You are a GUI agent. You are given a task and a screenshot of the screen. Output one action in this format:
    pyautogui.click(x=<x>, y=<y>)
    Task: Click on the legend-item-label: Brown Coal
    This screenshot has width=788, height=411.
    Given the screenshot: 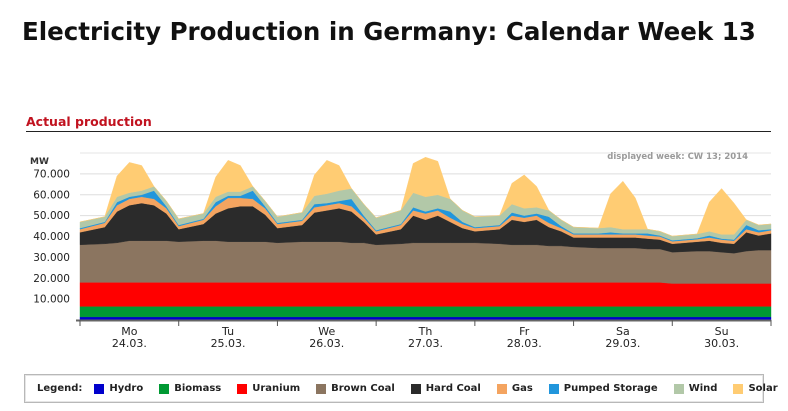 What is the action you would take?
    pyautogui.click(x=363, y=388)
    